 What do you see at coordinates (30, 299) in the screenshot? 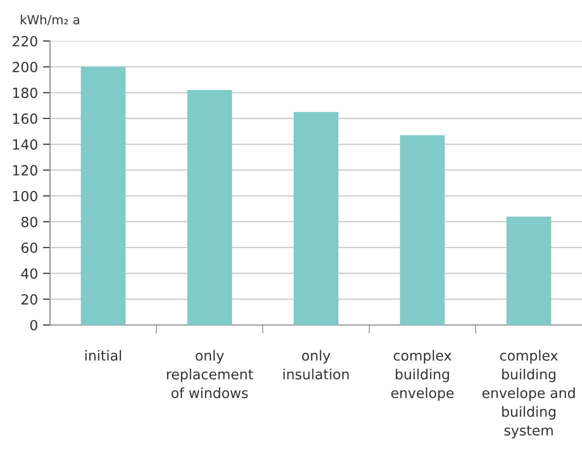
I see `y-tick-label: 20` at bounding box center [30, 299].